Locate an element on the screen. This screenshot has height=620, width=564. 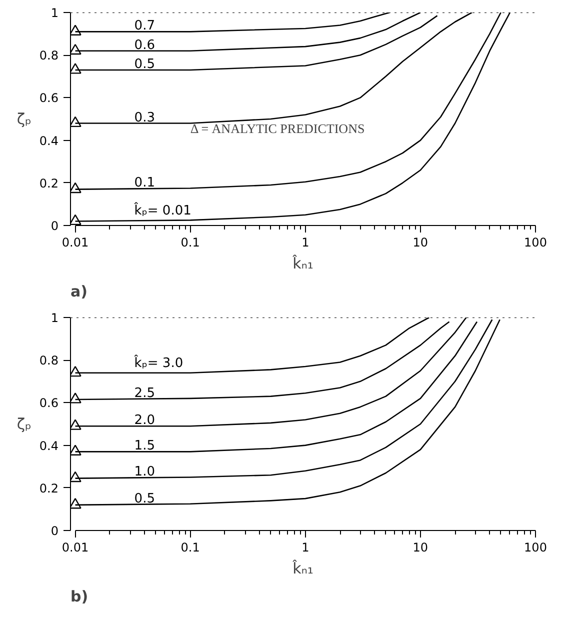
series-label: 0.3 is located at coordinates (144, 118).